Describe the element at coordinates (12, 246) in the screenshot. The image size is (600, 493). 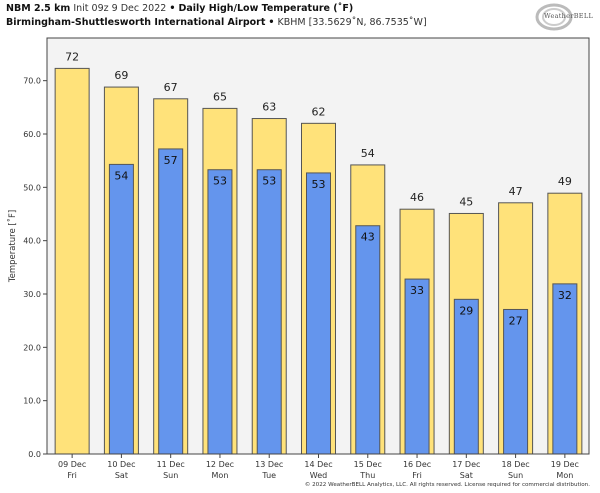
I see `y-axis-label: Temperature [˚F]` at that location.